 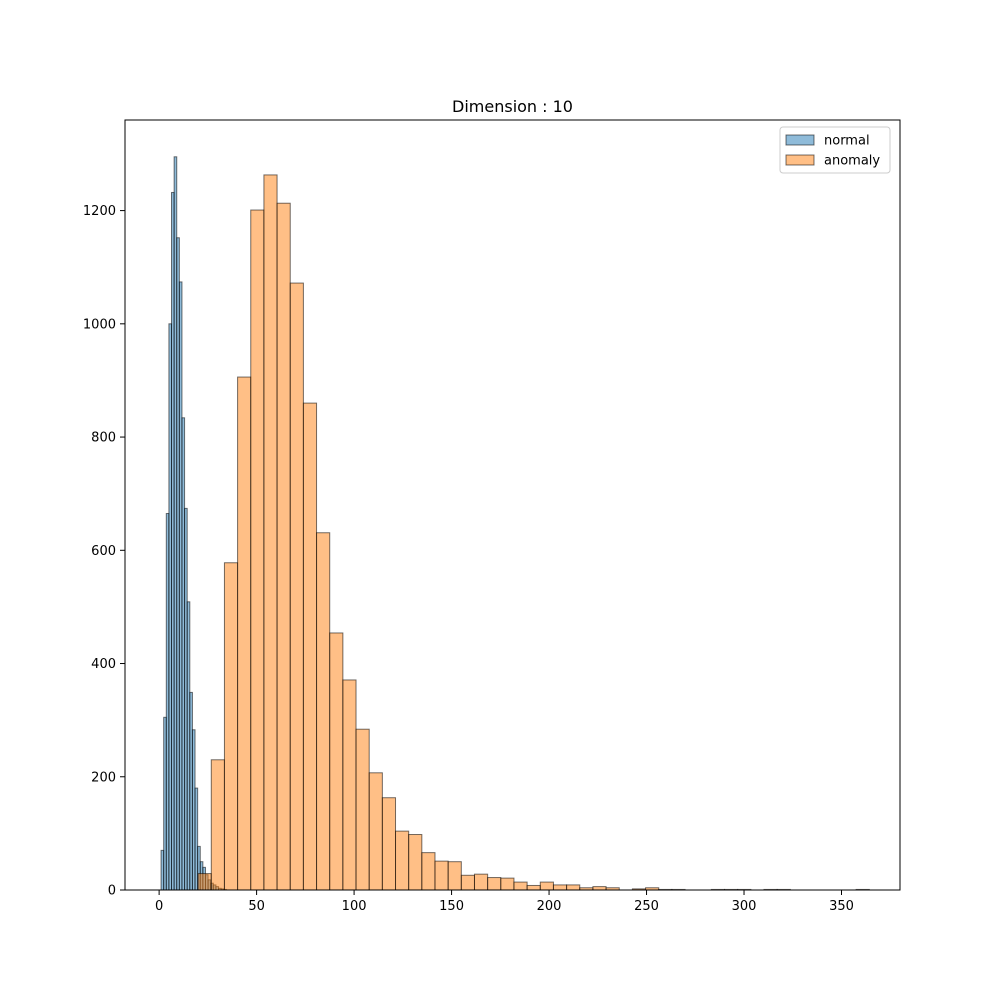 I want to click on y-tick-label: 1200, so click(x=99, y=211).